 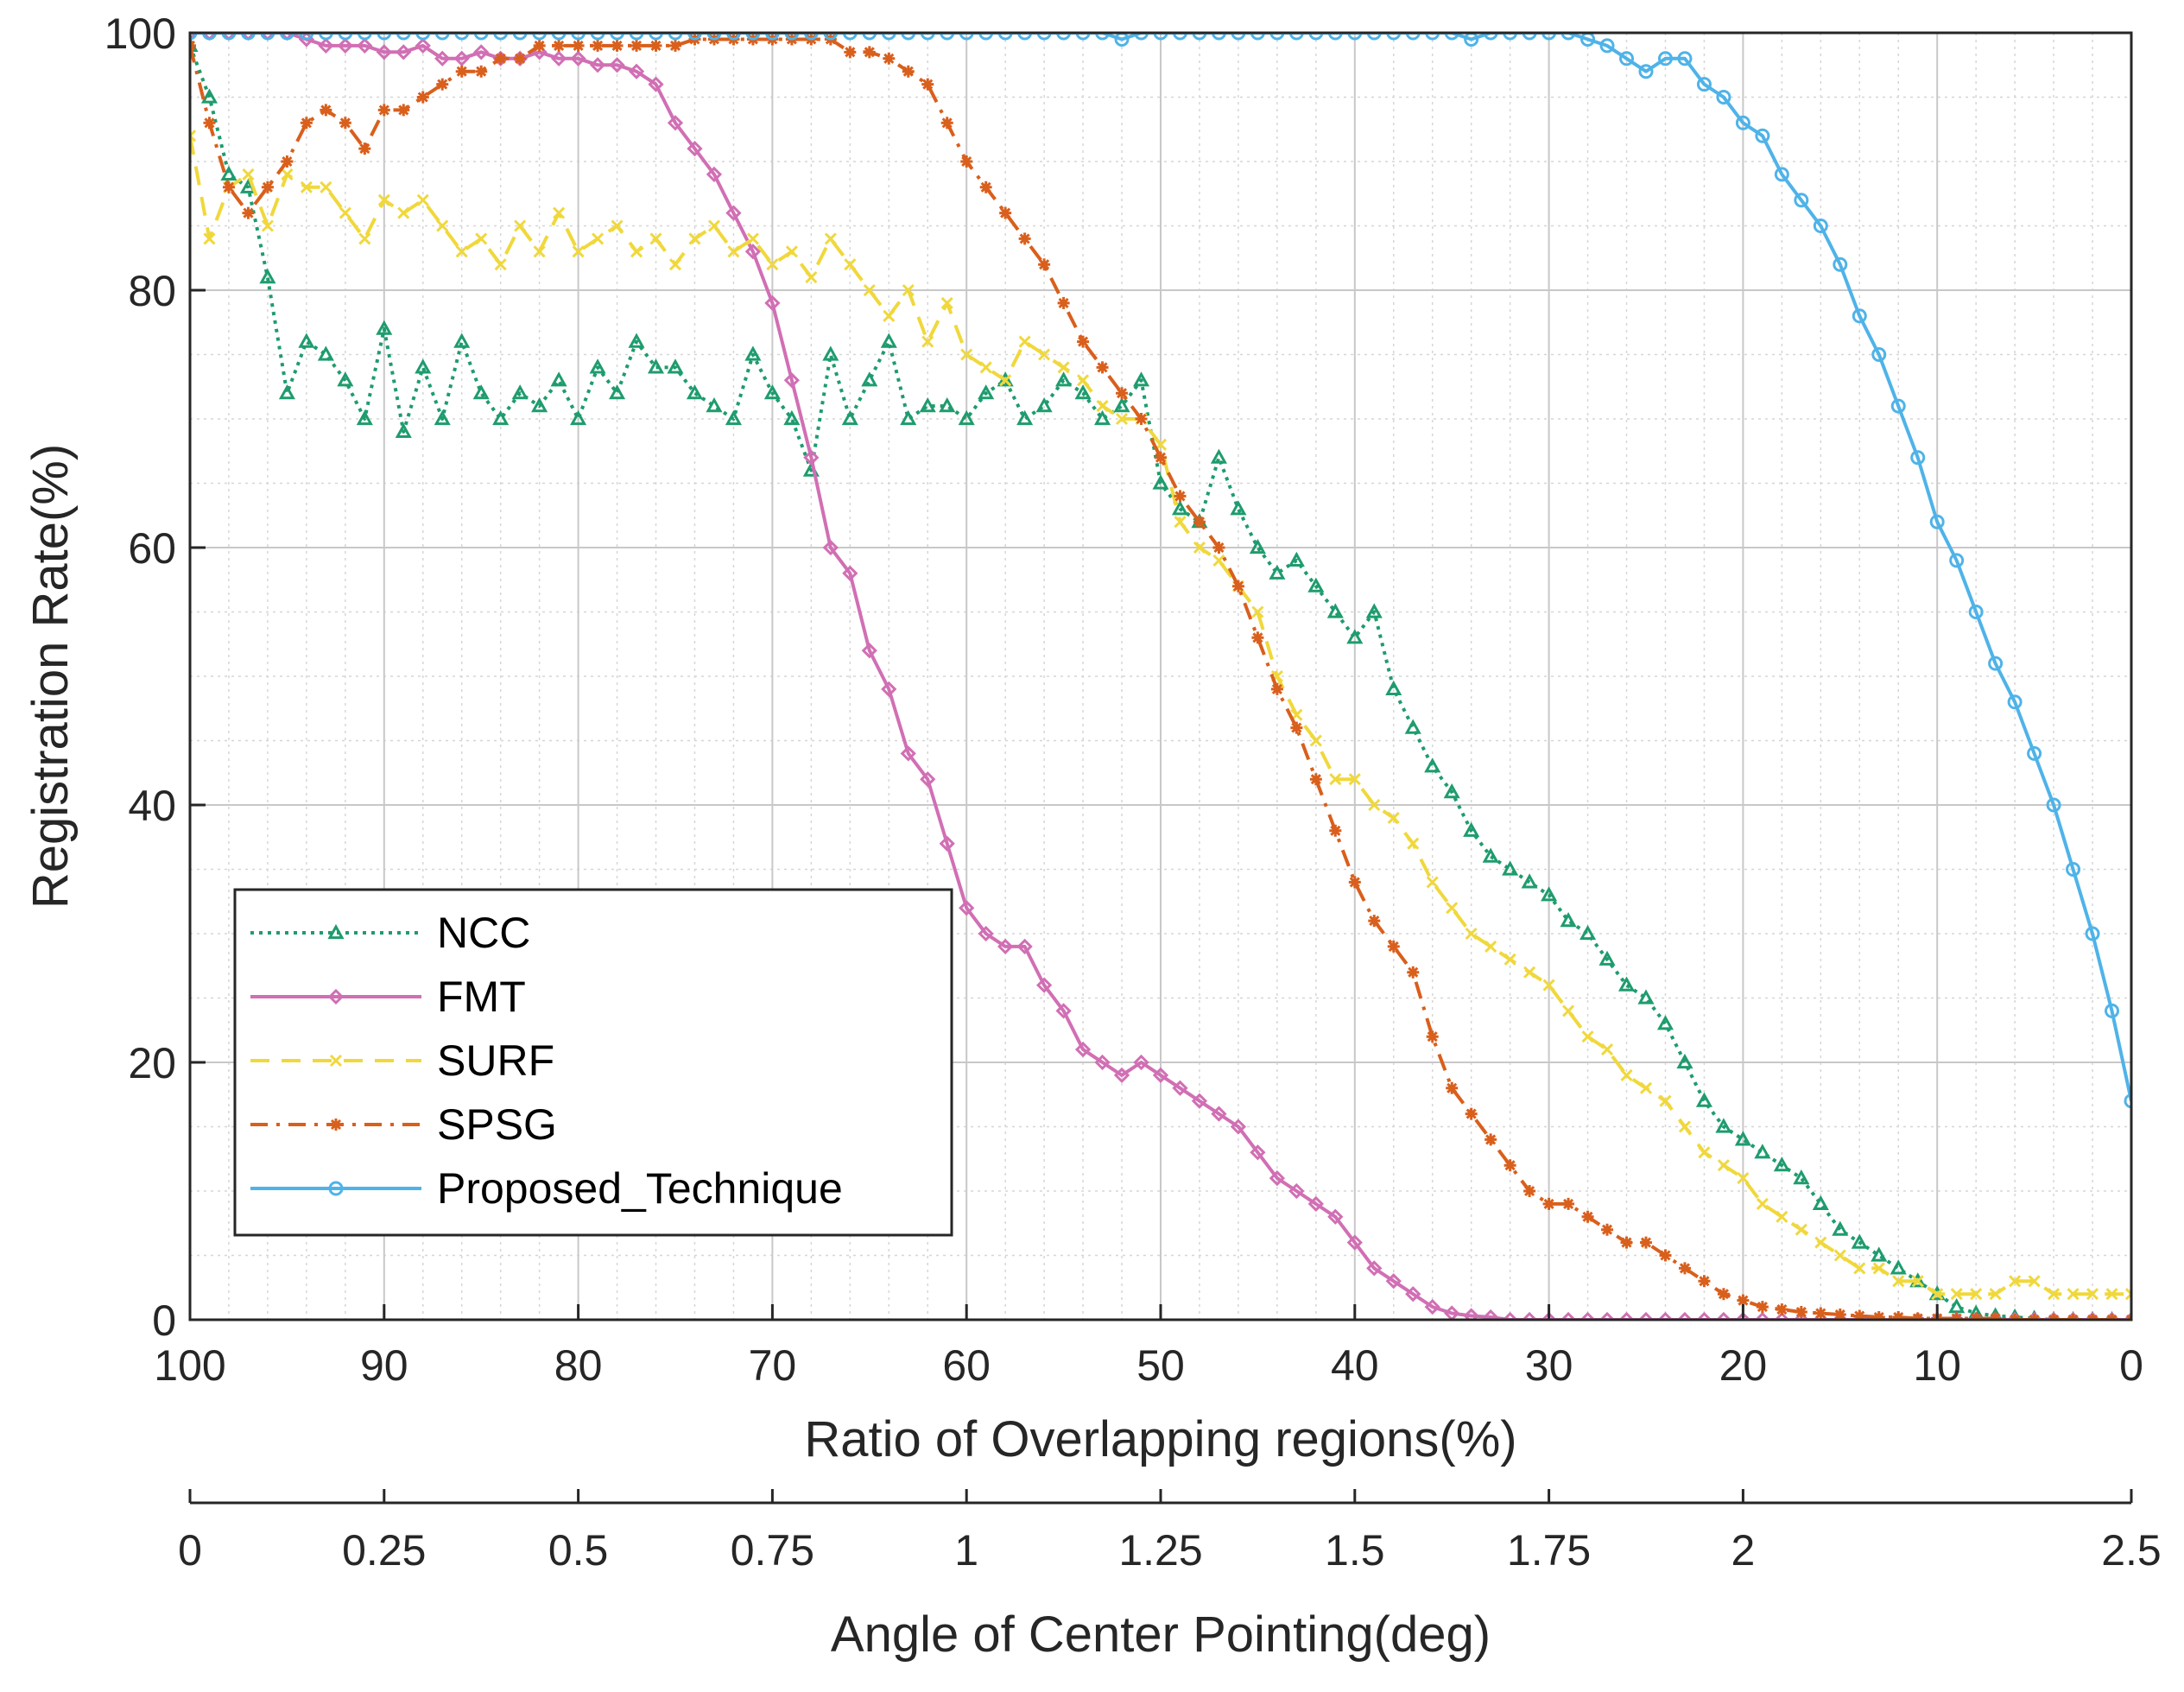 I want to click on x-tick-label: 0, so click(x=2131, y=1365).